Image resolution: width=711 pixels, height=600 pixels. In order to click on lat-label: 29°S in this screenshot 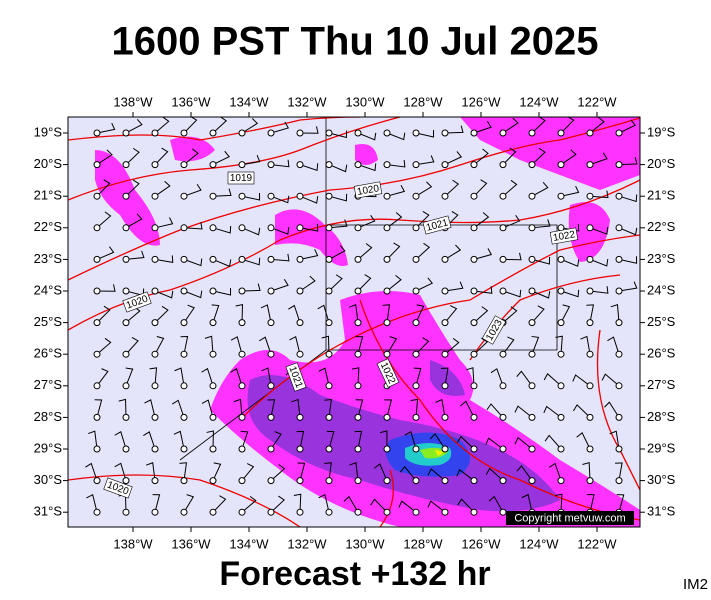, I will do `click(48, 447)`.